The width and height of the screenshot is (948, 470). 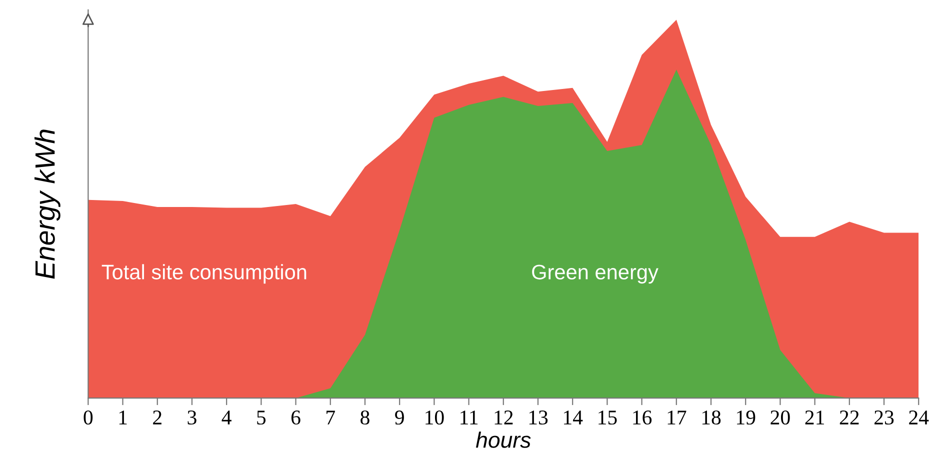 What do you see at coordinates (261, 417) in the screenshot?
I see `x-tick-label: 5` at bounding box center [261, 417].